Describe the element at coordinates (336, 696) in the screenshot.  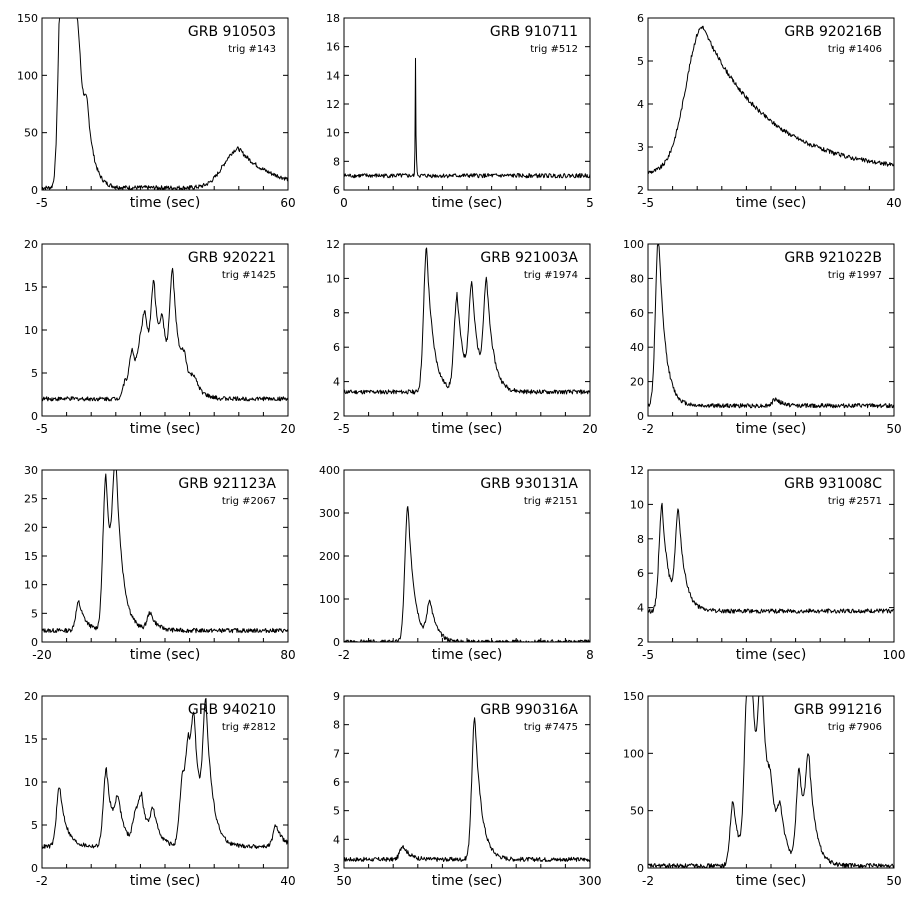
I see `y-tick-label: 9` at that location.